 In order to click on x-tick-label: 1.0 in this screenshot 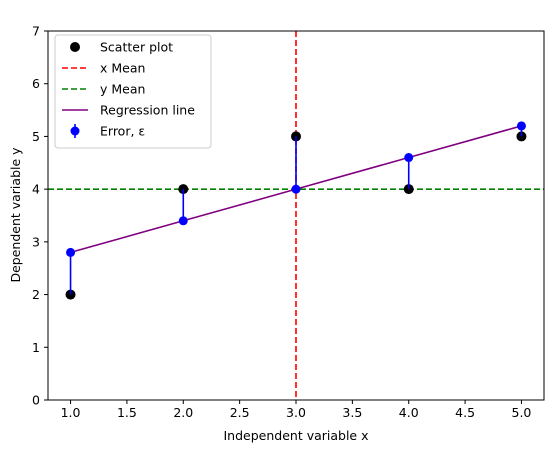, I will do `click(71, 412)`.